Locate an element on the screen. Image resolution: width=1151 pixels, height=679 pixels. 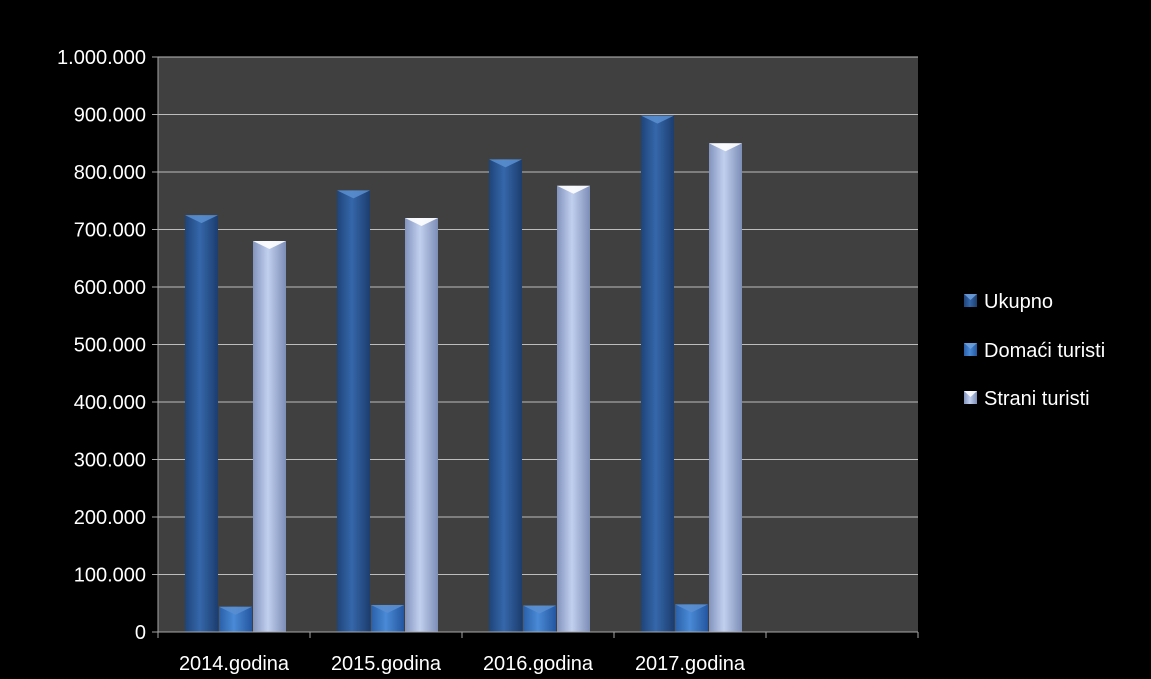
y-tick-label: 200.000 is located at coordinates (110, 518).